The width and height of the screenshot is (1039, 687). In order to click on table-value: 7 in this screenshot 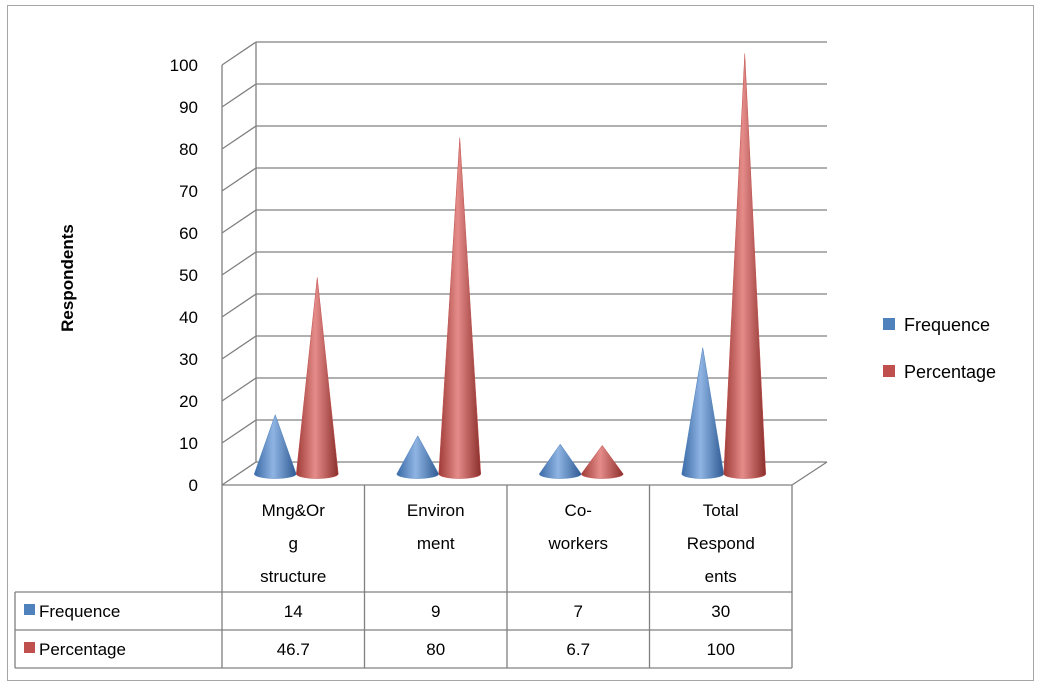, I will do `click(578, 611)`.